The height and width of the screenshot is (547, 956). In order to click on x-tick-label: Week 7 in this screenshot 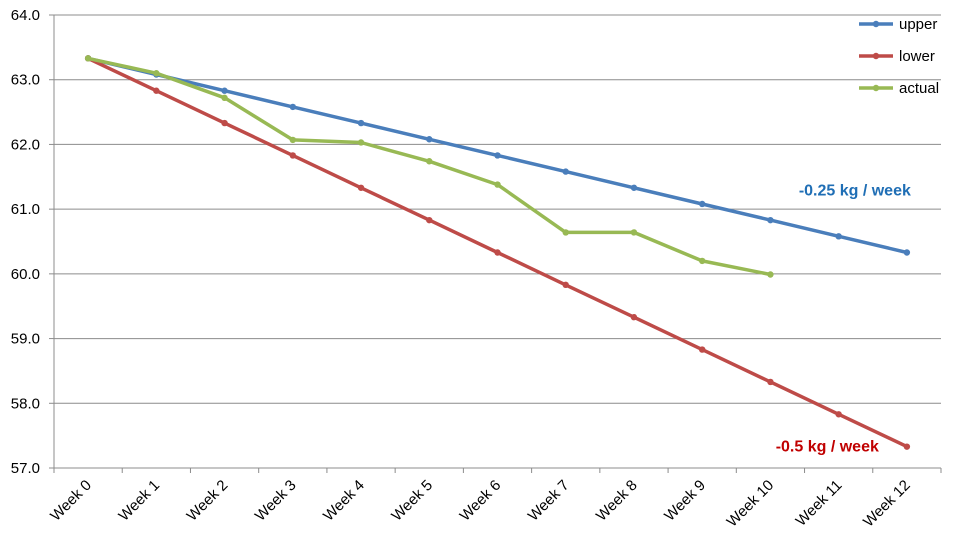, I will do `click(549, 501)`.